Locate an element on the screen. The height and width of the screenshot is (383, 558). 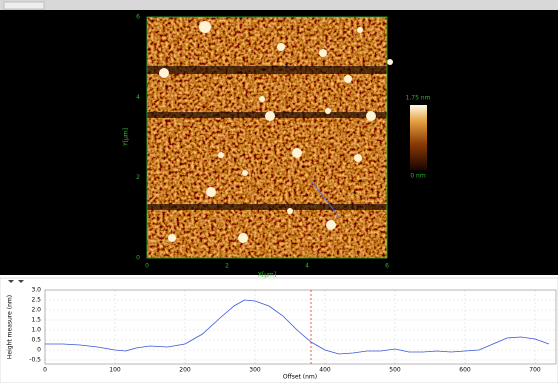
y-tick-label: 2.5 is located at coordinates (36, 300).